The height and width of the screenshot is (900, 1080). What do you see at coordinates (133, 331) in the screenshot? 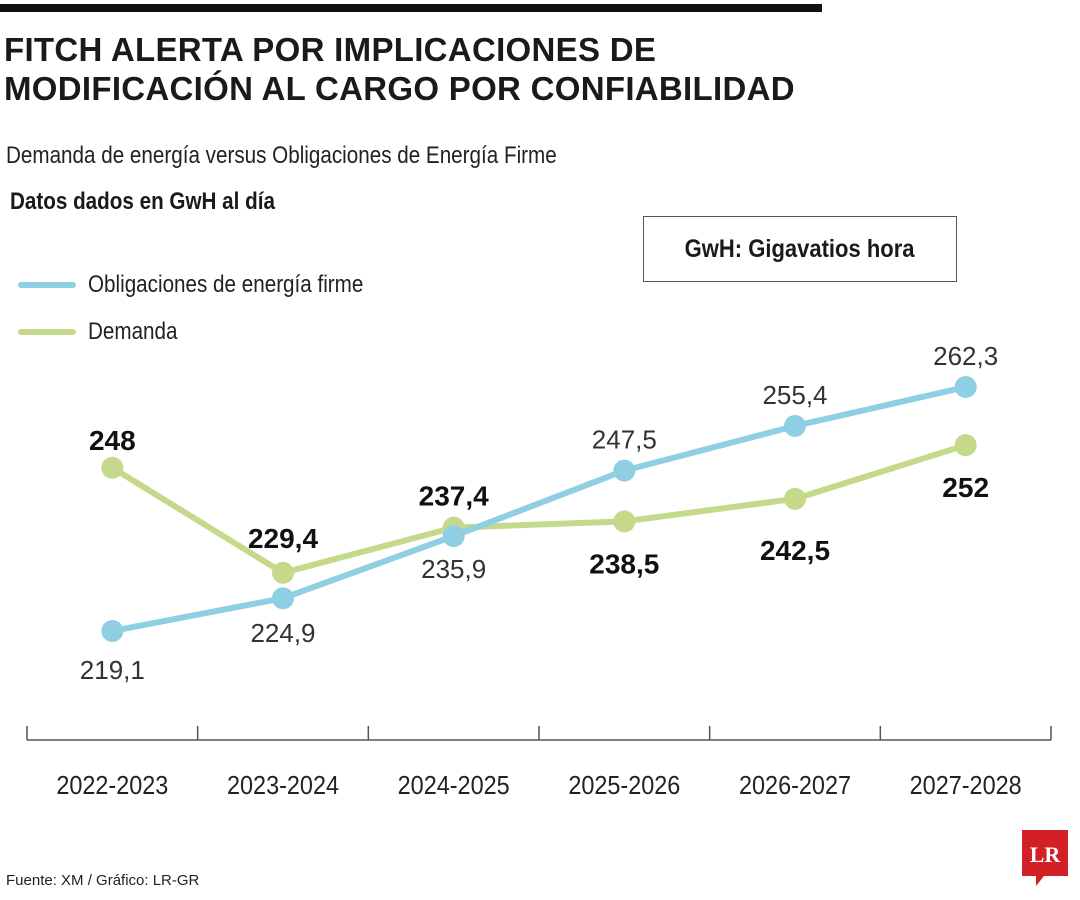
I see `legend-label-demanda: Demanda` at bounding box center [133, 331].